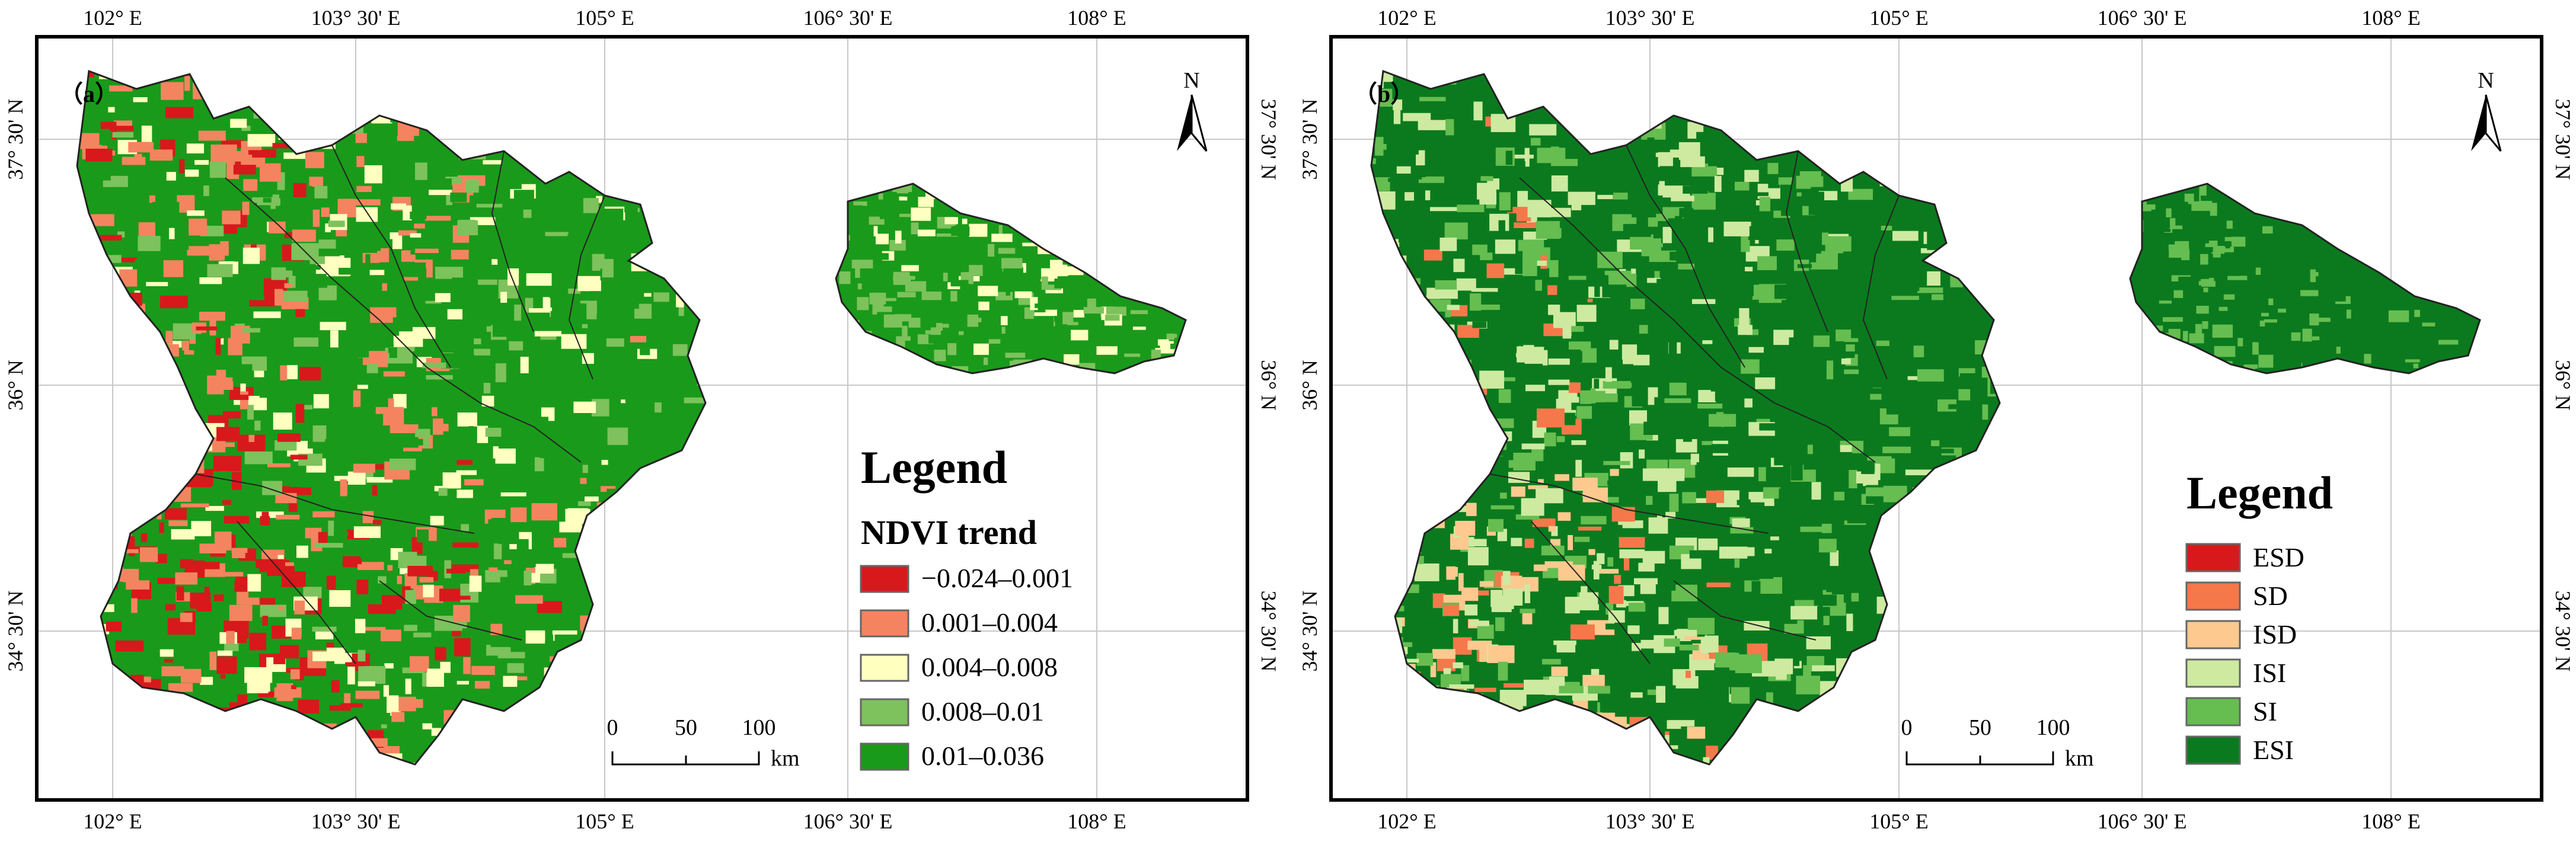 The width and height of the screenshot is (2576, 845). What do you see at coordinates (2079, 758) in the screenshot?
I see `scale-unit: km` at bounding box center [2079, 758].